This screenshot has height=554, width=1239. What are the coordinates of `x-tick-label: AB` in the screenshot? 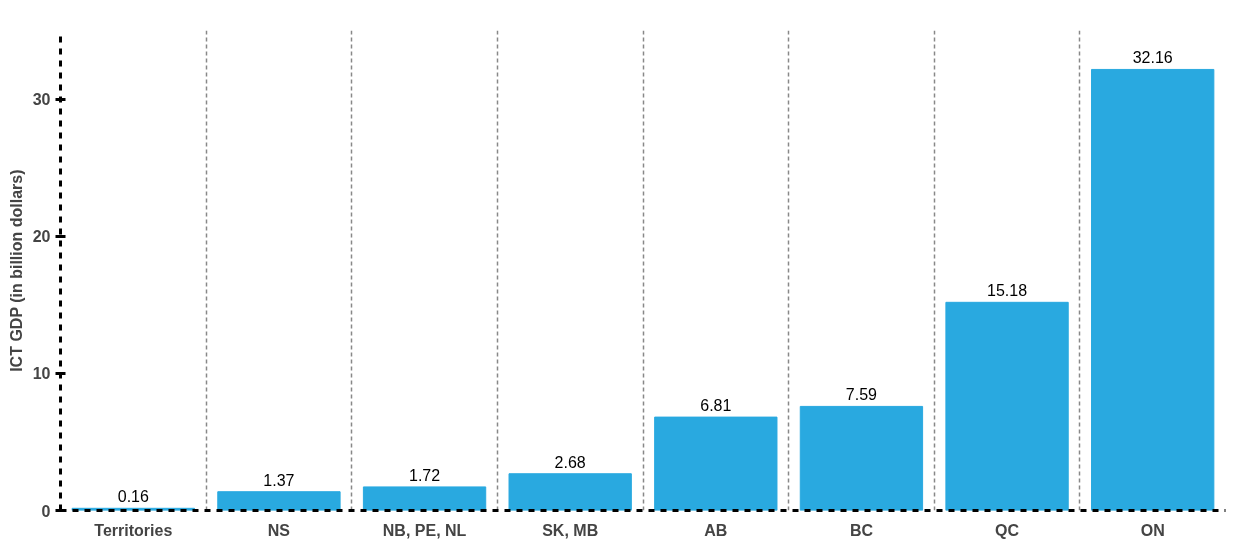 It's located at (716, 530).